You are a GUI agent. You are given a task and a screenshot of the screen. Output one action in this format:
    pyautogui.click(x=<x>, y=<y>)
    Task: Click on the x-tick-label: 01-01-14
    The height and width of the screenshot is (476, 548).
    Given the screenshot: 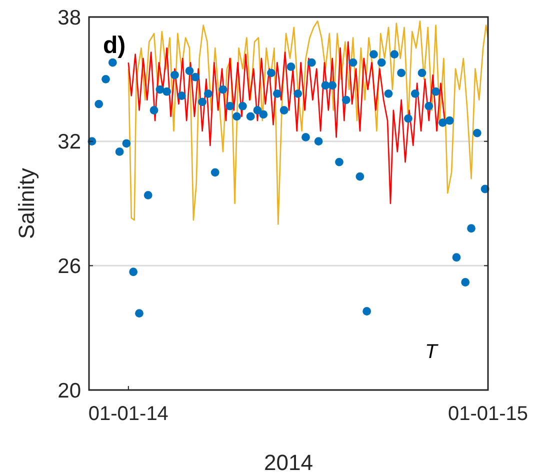 What is the action you would take?
    pyautogui.click(x=128, y=414)
    